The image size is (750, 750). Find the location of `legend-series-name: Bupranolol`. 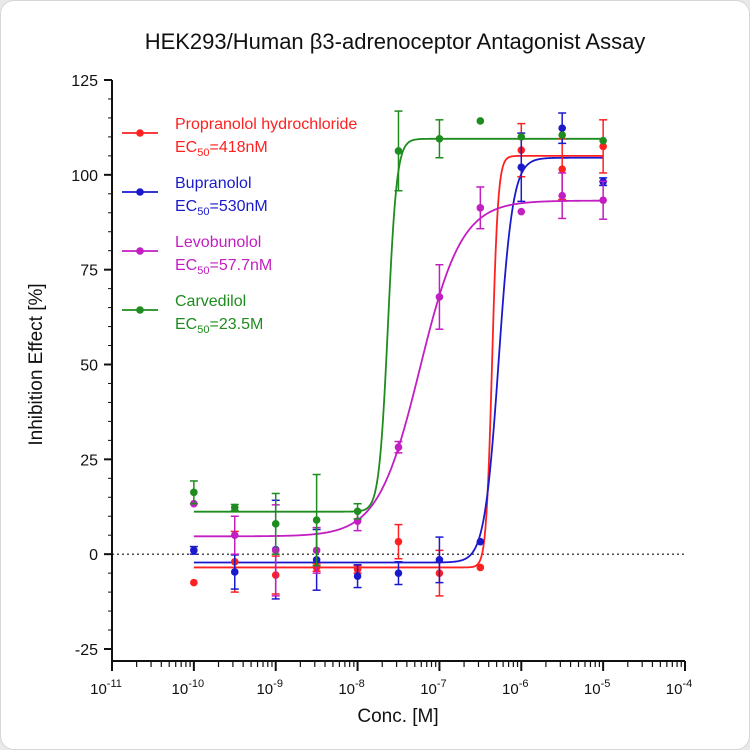

legend-series-name: Bupranolol is located at coordinates (213, 183).